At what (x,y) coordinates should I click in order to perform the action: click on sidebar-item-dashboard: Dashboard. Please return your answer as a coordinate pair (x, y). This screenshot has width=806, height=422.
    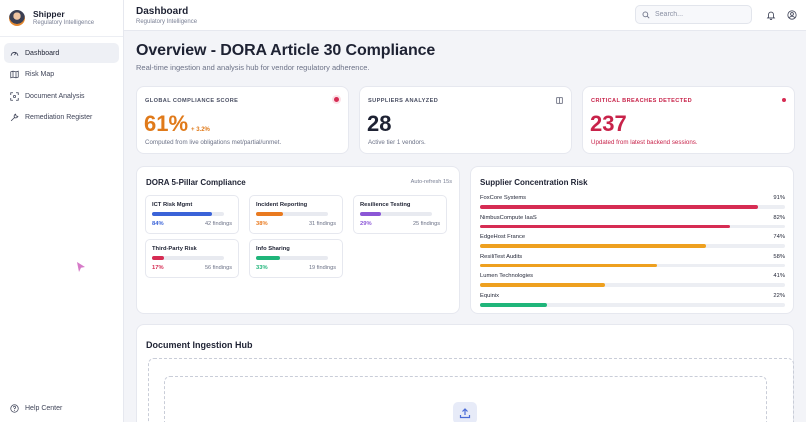
    Looking at the image, I should click on (61, 53).